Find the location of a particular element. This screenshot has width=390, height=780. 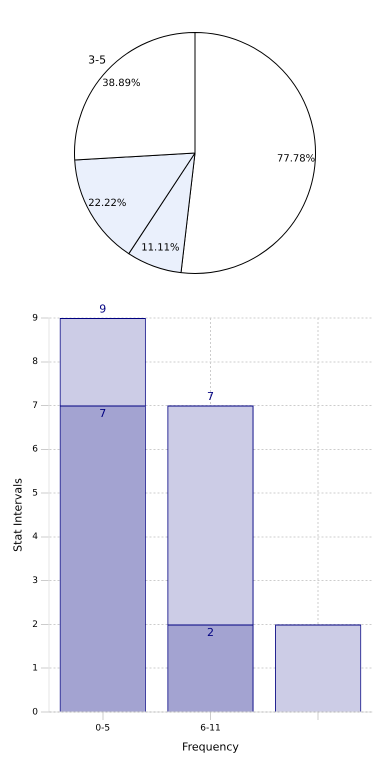

x-tick-label: 0-5 is located at coordinates (102, 729).